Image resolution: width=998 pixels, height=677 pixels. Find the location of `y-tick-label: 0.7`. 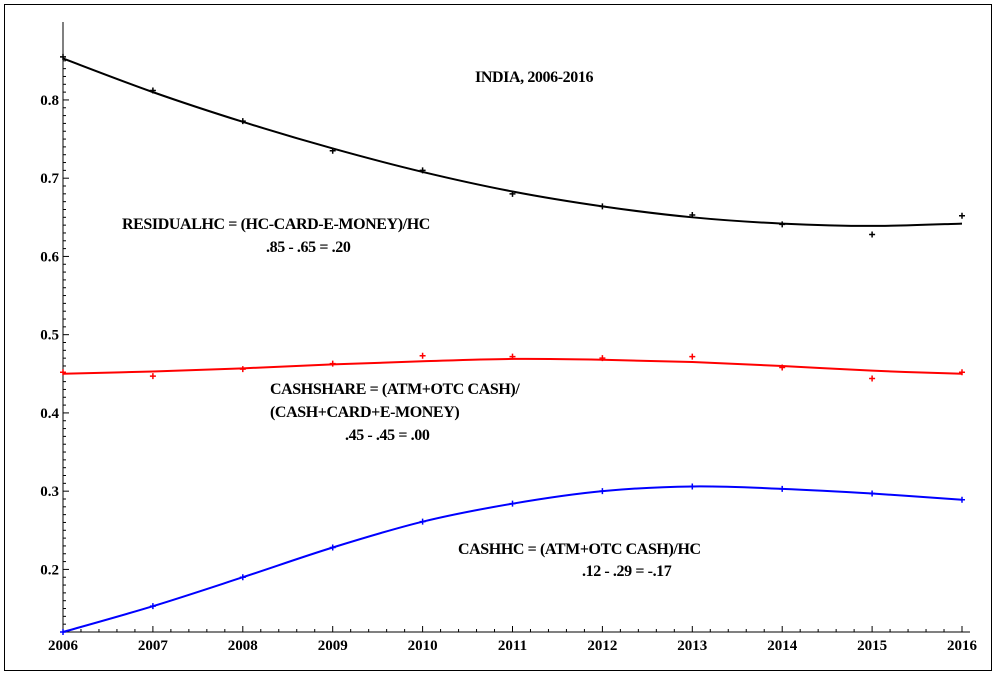

y-tick-label: 0.7 is located at coordinates (49, 179).